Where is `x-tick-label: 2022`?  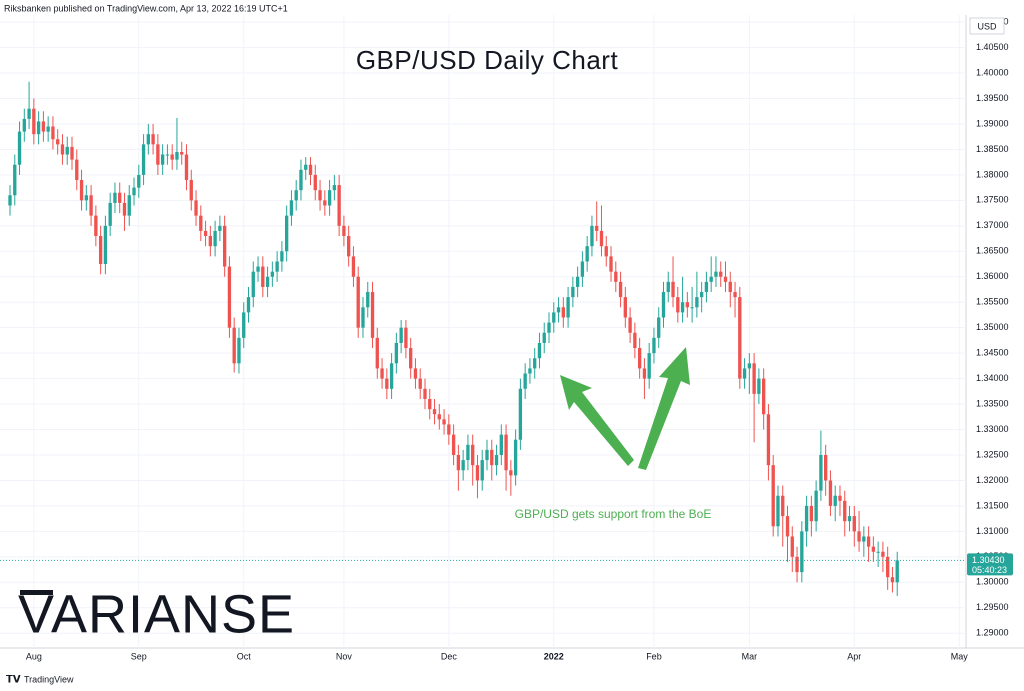
x-tick-label: 2022 is located at coordinates (554, 656).